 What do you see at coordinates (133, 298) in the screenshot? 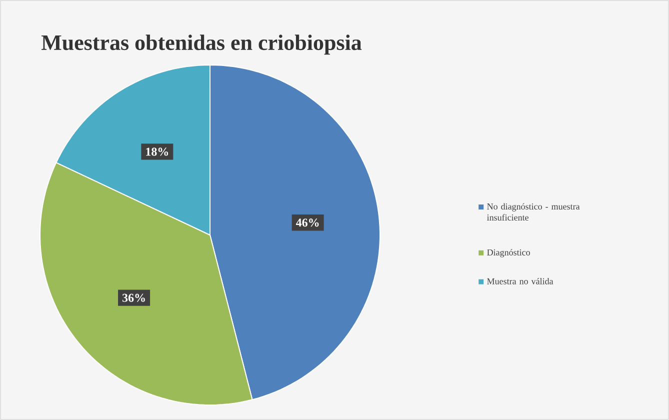
I see `data-label: 36%` at bounding box center [133, 298].